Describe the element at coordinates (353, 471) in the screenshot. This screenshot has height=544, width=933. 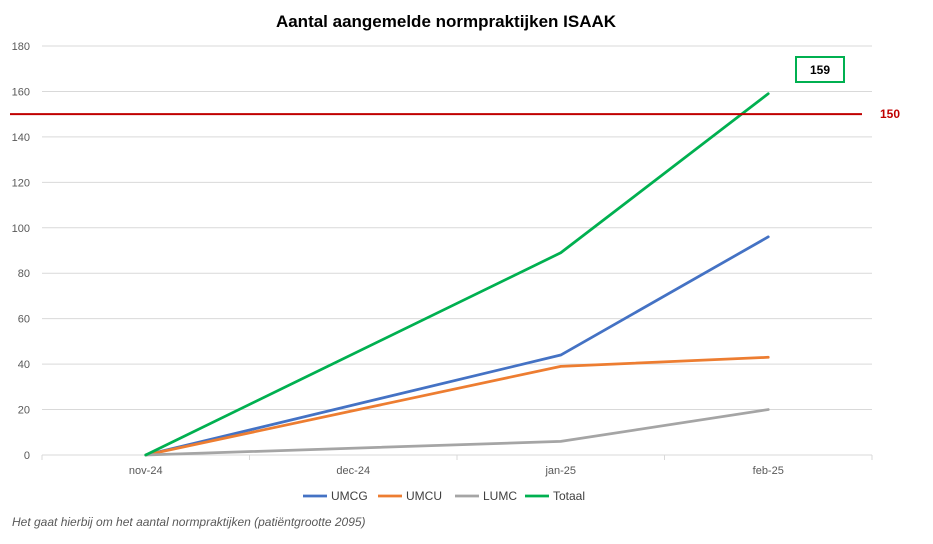
I see `x-tick-label: dec-24` at that location.